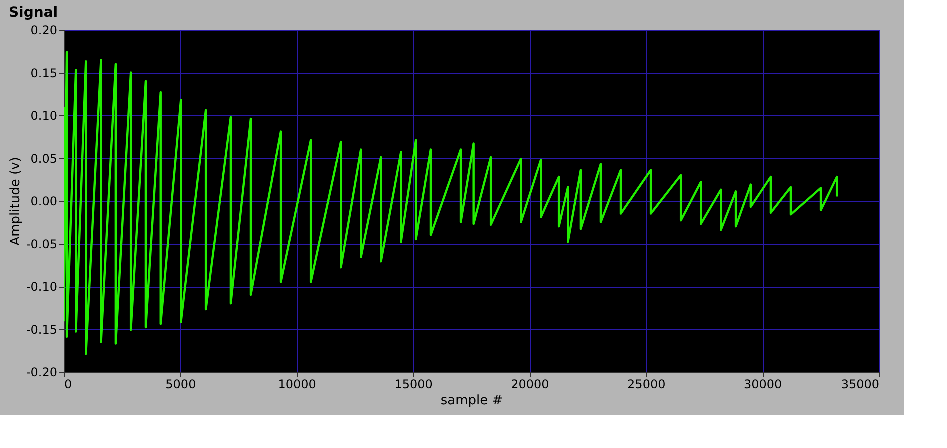  Describe the element at coordinates (44, 201) in the screenshot. I see `y-tick-label: 0.00` at that location.